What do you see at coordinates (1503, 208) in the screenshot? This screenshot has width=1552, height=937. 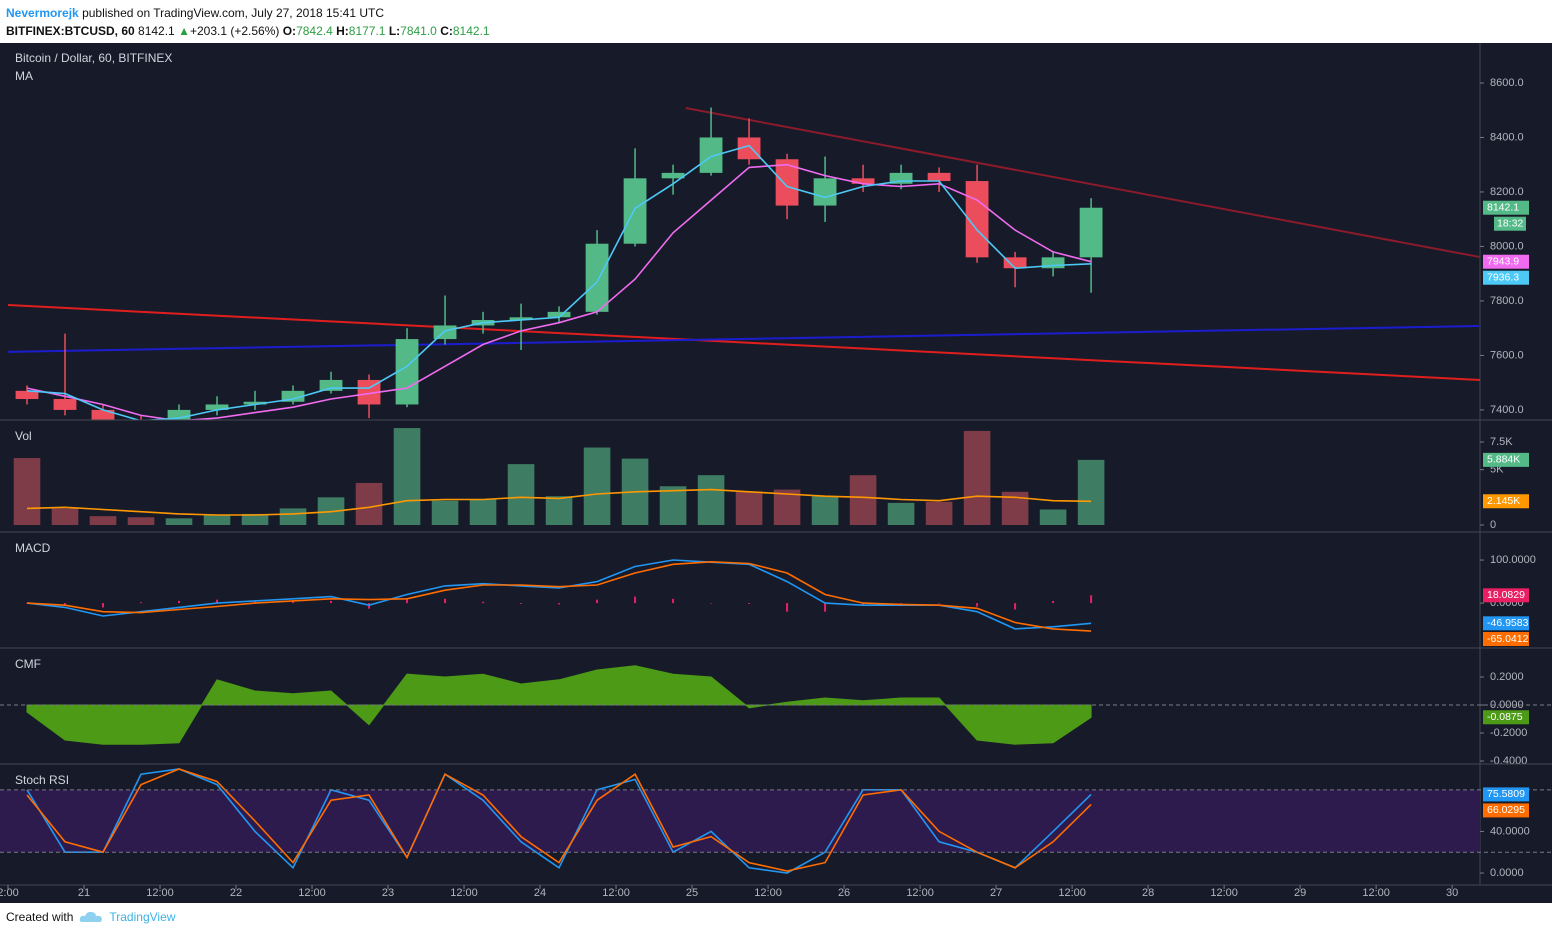 I see `price-label: 8142.1` at bounding box center [1503, 208].